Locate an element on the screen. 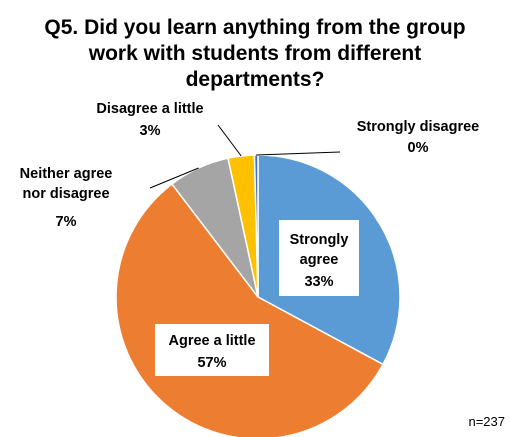  slice-label-agree-a-little: Agree a little is located at coordinates (211, 341).